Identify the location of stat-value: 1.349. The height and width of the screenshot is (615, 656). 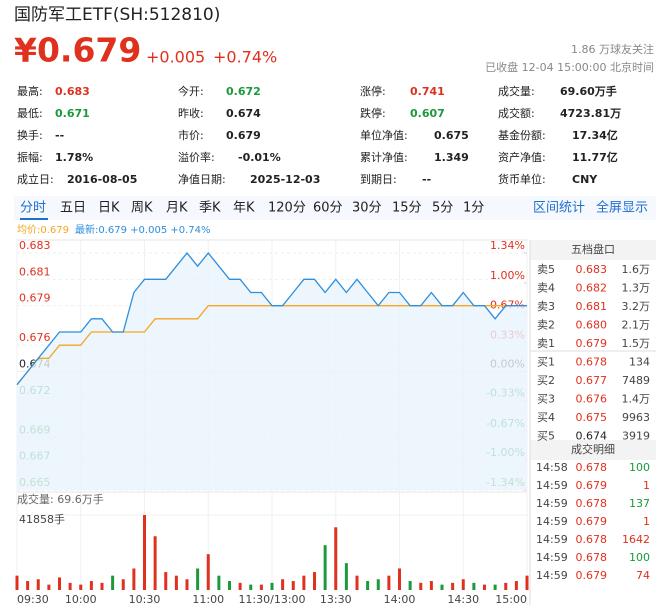
(451, 157).